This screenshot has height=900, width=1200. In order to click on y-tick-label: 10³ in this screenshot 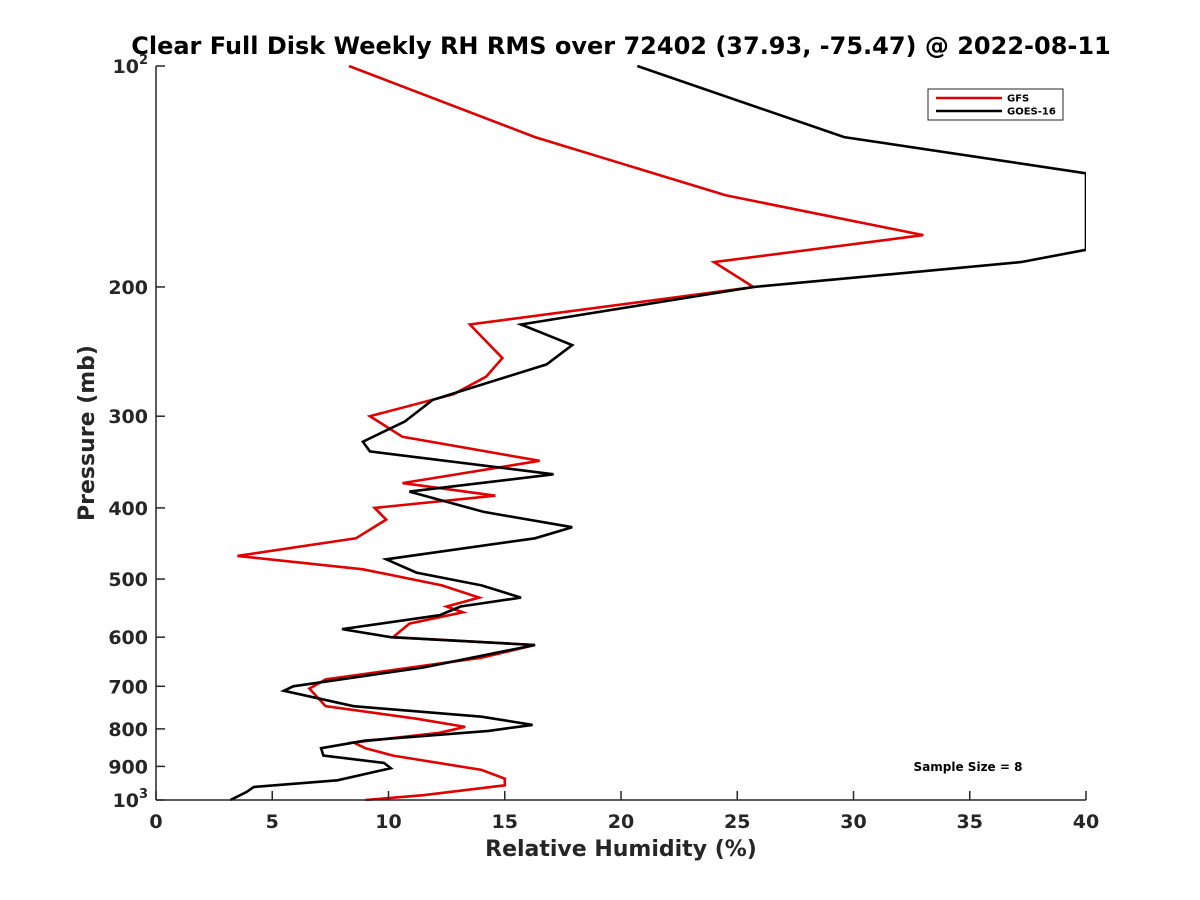, I will do `click(131, 799)`.